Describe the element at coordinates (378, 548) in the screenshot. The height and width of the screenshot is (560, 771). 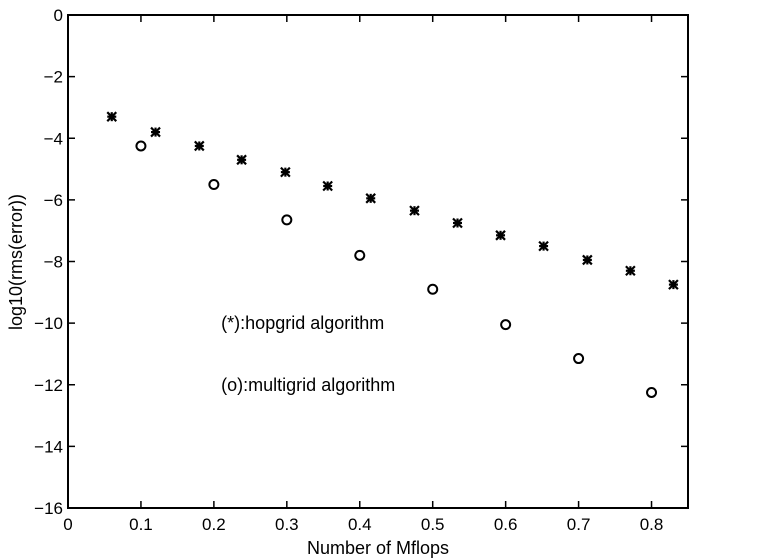
I see `x-axis-label: Number of Mflops` at that location.